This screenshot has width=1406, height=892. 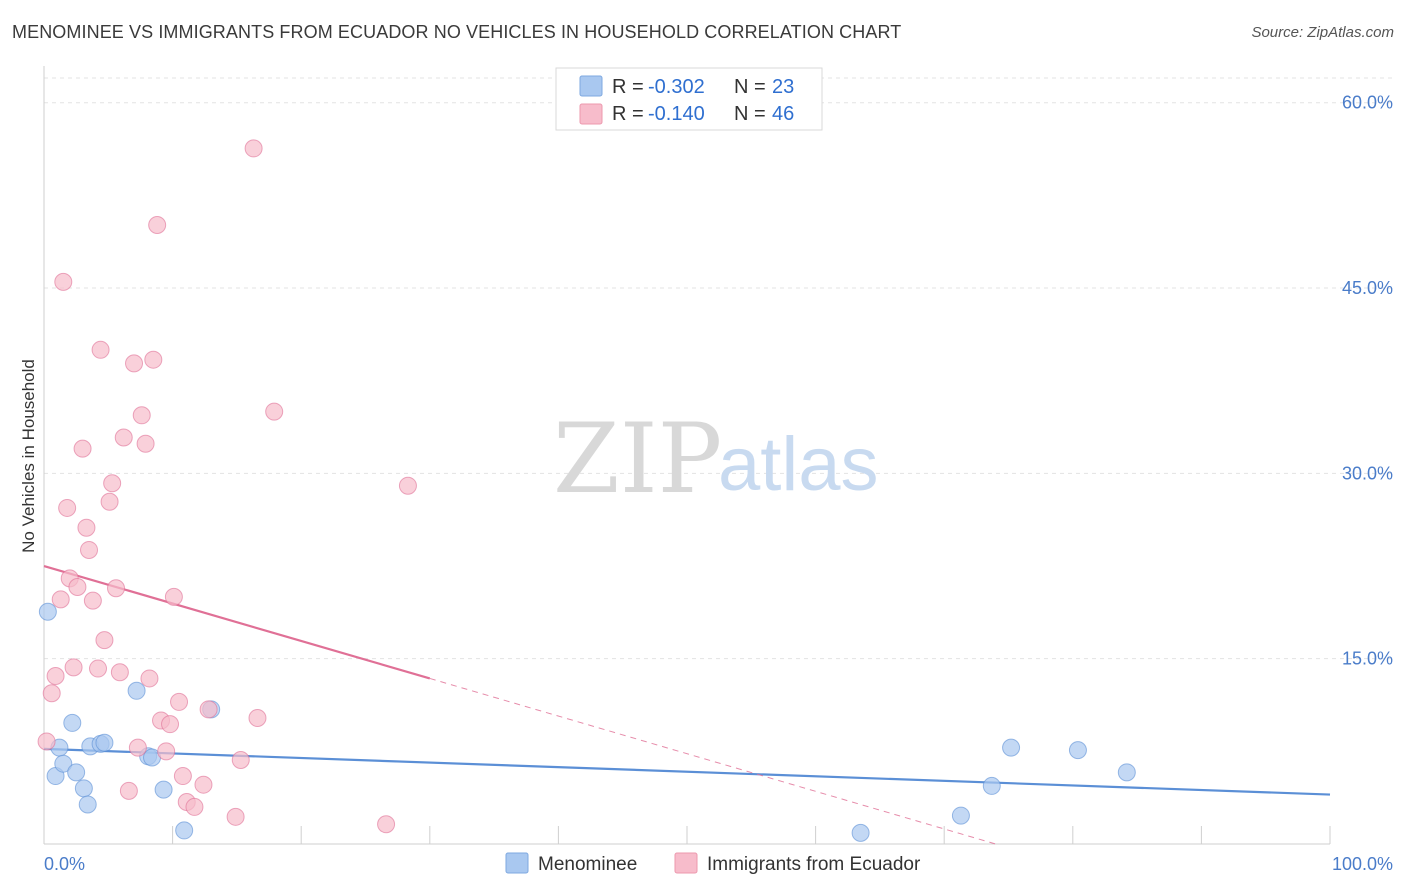 I want to click on legend-n-value-2: 46, so click(x=783, y=114).